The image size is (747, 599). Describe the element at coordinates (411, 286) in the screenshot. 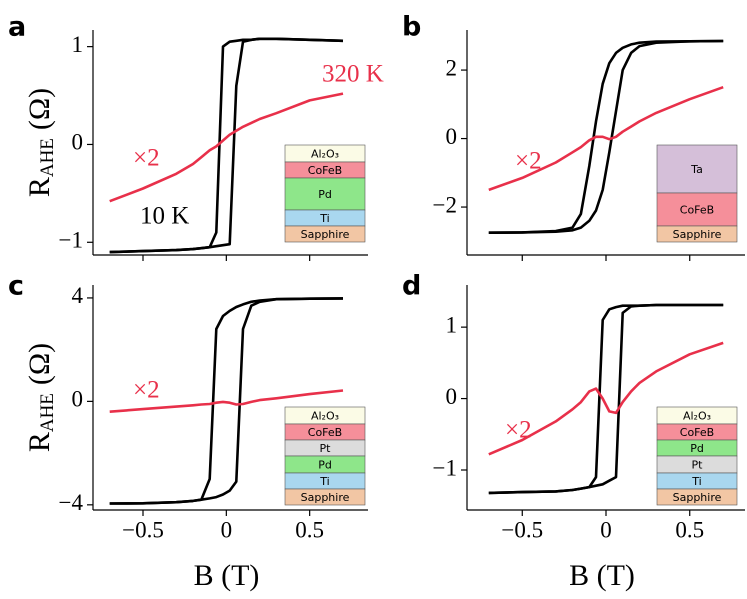

I see `panel-label: d` at that location.